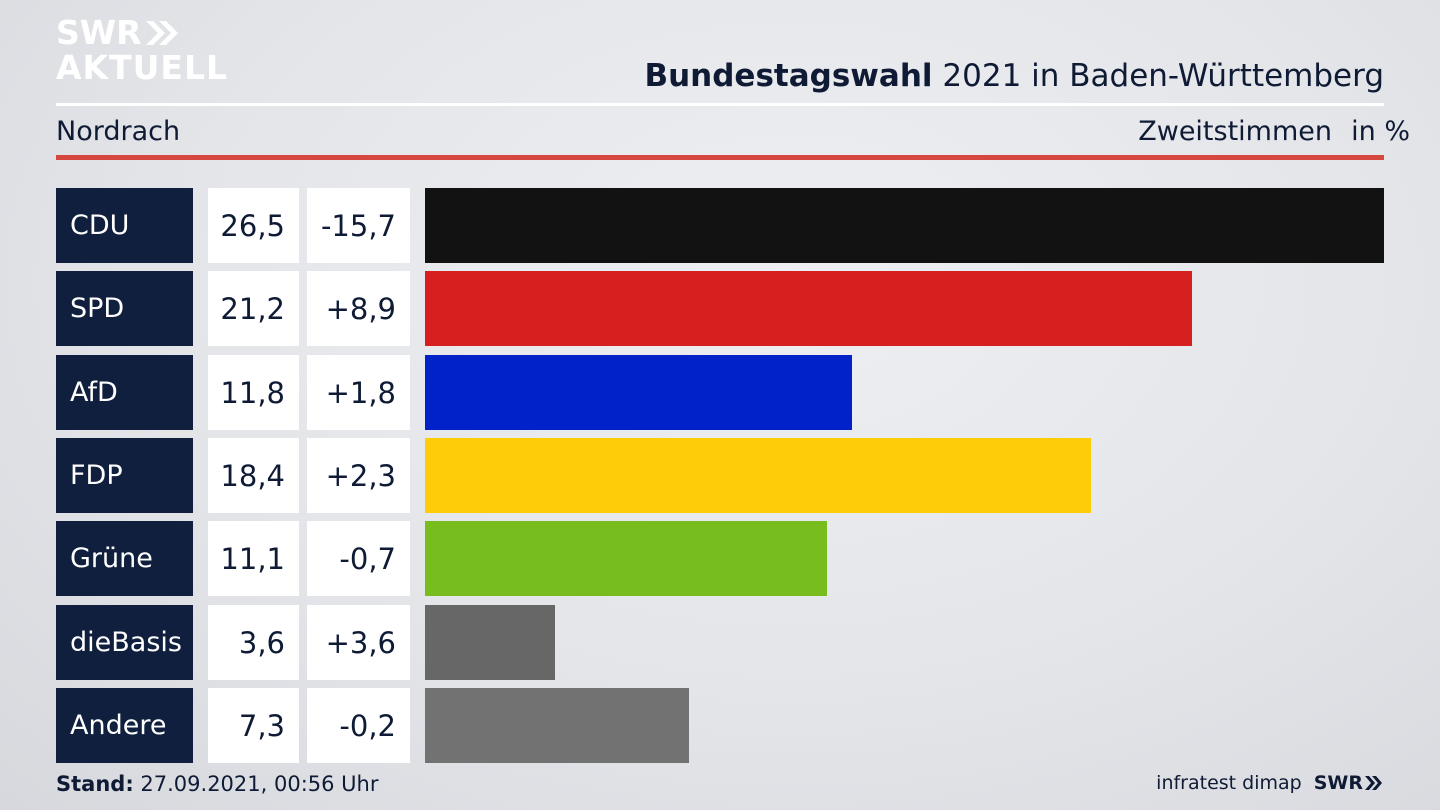  Describe the element at coordinates (124, 225) in the screenshot. I see `party-label-cdu: CDU` at that location.